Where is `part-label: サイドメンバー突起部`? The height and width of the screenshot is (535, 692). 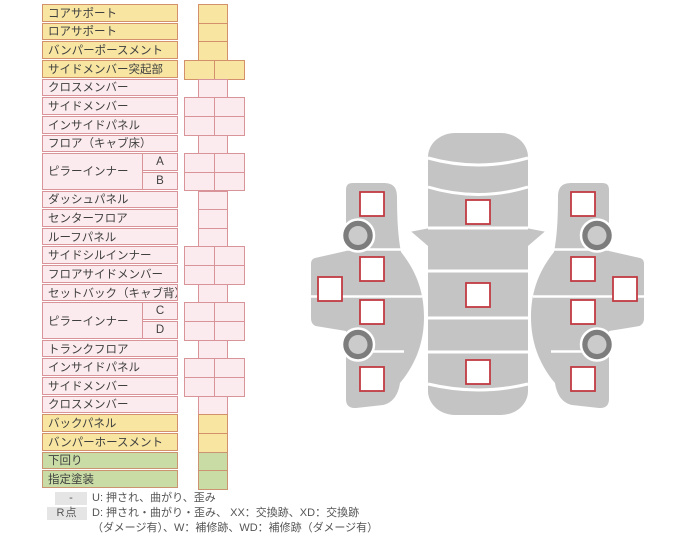
part-label: サイドメンバー突起部 is located at coordinates (110, 68).